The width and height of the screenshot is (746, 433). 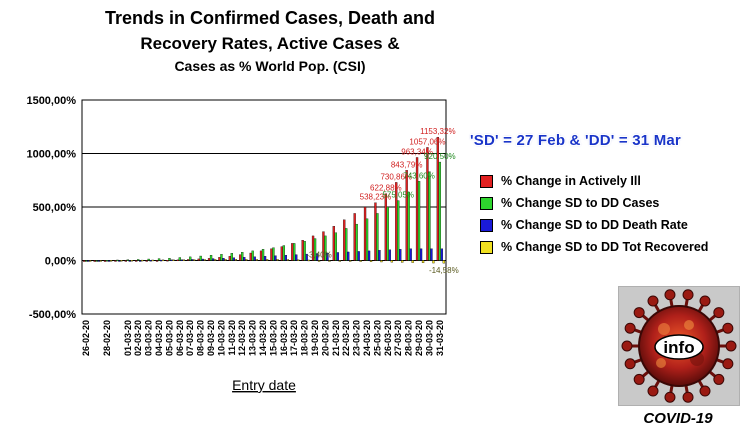 I want to click on date-range-note: 'SD' = 27 Feb & 'DD' = 31 Mar, so click(x=575, y=140).